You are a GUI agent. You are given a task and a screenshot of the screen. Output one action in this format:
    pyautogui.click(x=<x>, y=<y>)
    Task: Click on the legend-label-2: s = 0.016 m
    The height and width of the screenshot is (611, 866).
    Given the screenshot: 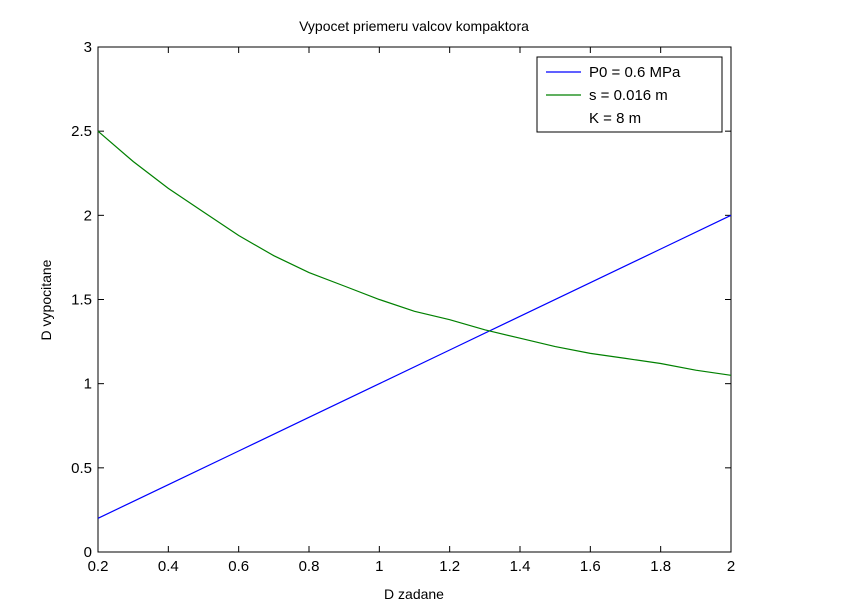 What is the action you would take?
    pyautogui.click(x=628, y=95)
    